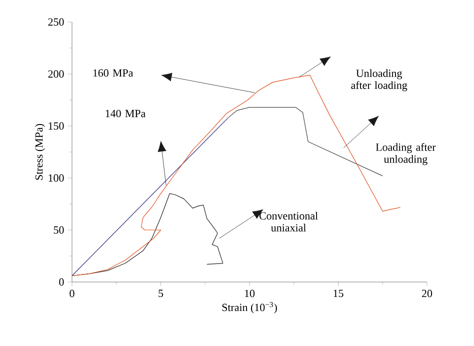  Describe the element at coordinates (56, 22) in the screenshot. I see `y-tick-label: 250` at that location.